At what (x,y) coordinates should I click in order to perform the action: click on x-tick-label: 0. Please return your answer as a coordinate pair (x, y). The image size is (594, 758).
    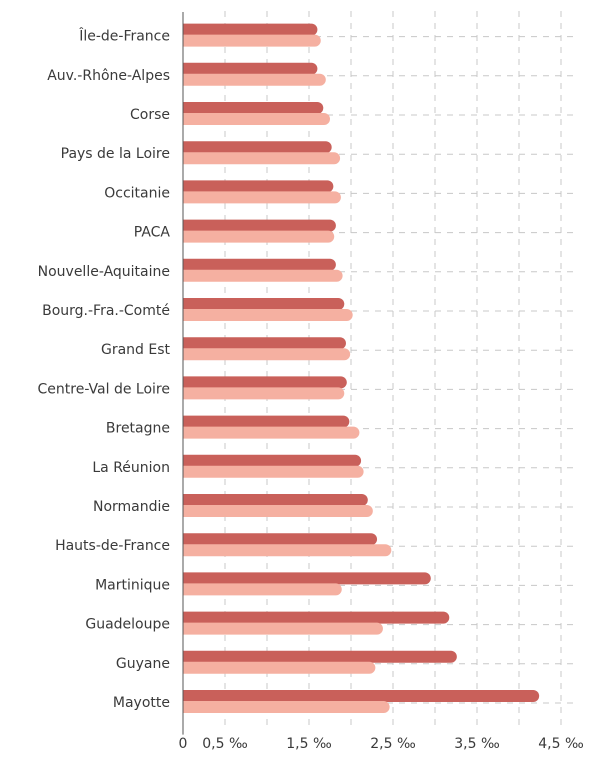
    Looking at the image, I should click on (183, 744).